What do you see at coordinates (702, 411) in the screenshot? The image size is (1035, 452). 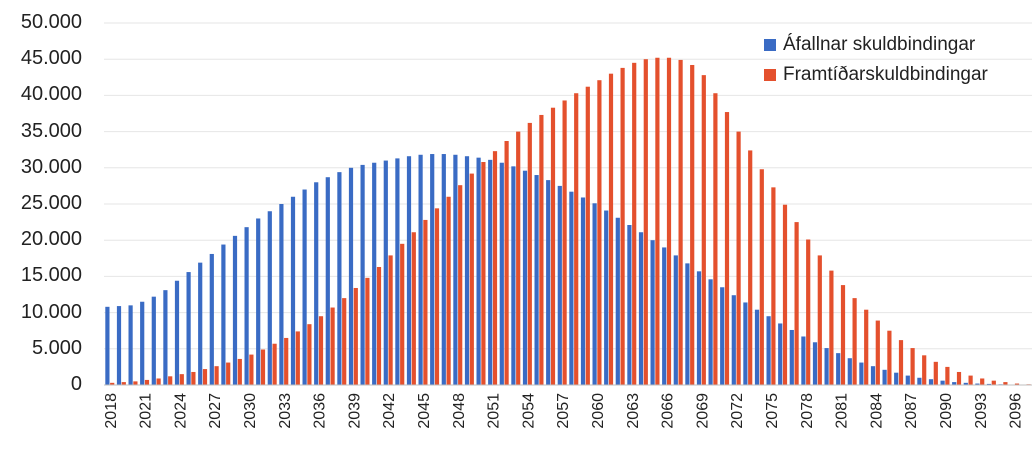 I see `x-tick-label: 2069` at bounding box center [702, 411].